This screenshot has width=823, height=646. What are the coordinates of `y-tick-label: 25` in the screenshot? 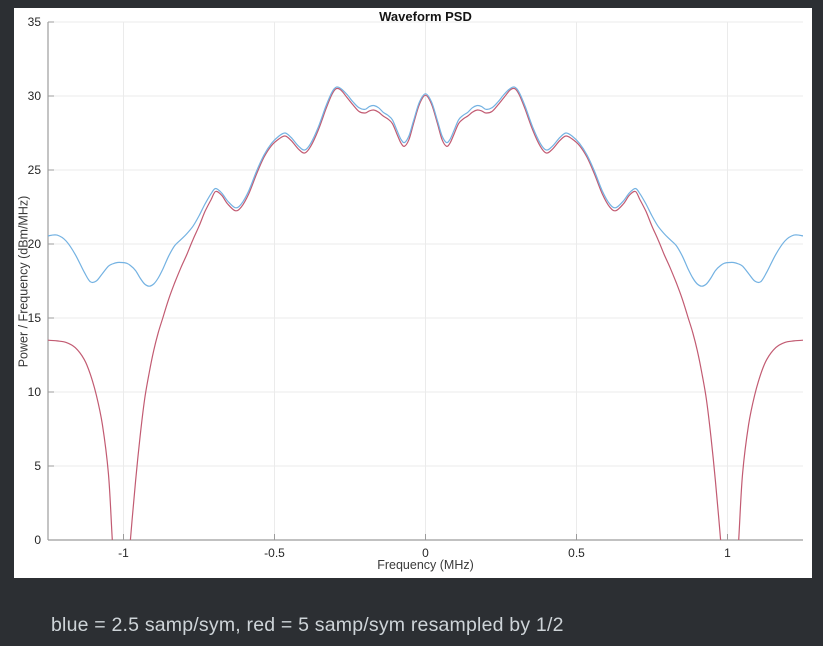 It's located at (35, 170).